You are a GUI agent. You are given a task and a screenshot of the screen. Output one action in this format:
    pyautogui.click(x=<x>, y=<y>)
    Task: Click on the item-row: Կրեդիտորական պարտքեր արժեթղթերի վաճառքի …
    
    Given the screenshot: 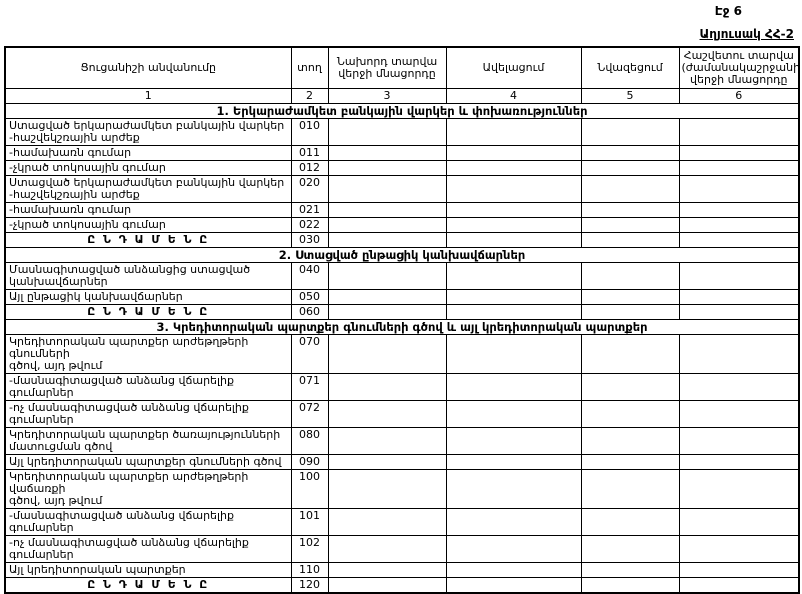 What is the action you would take?
    pyautogui.click(x=402, y=489)
    